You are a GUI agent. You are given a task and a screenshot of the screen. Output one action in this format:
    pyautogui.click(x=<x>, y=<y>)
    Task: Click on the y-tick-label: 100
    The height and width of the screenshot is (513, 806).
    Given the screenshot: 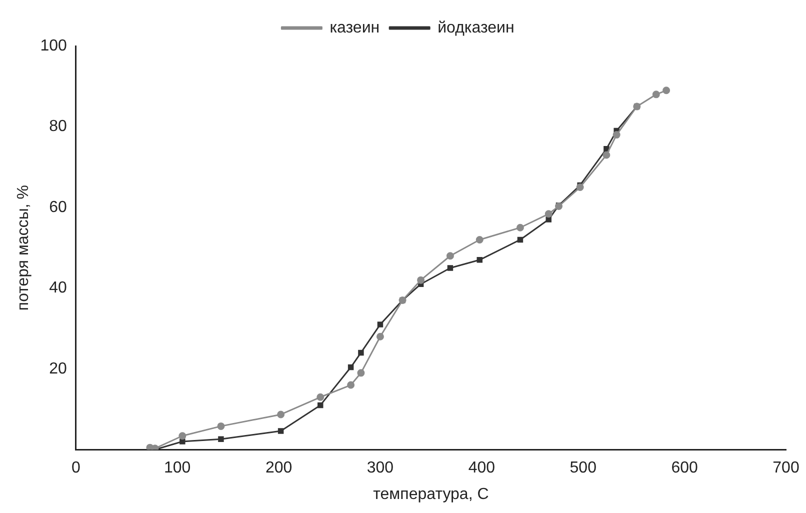 What is the action you would take?
    pyautogui.click(x=53, y=45)
    